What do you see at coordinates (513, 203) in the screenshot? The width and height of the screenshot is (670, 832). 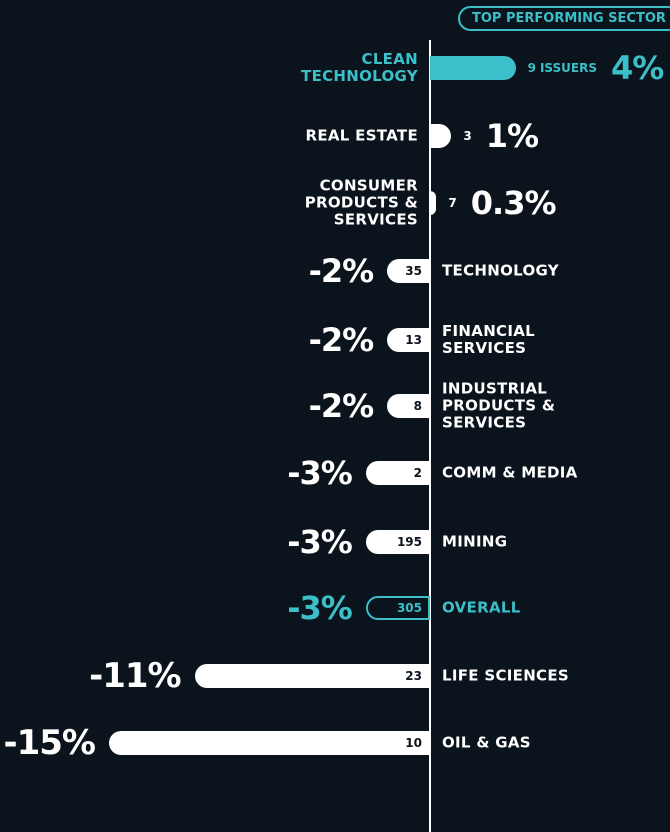 I see `value-label: 0.3%` at bounding box center [513, 203].